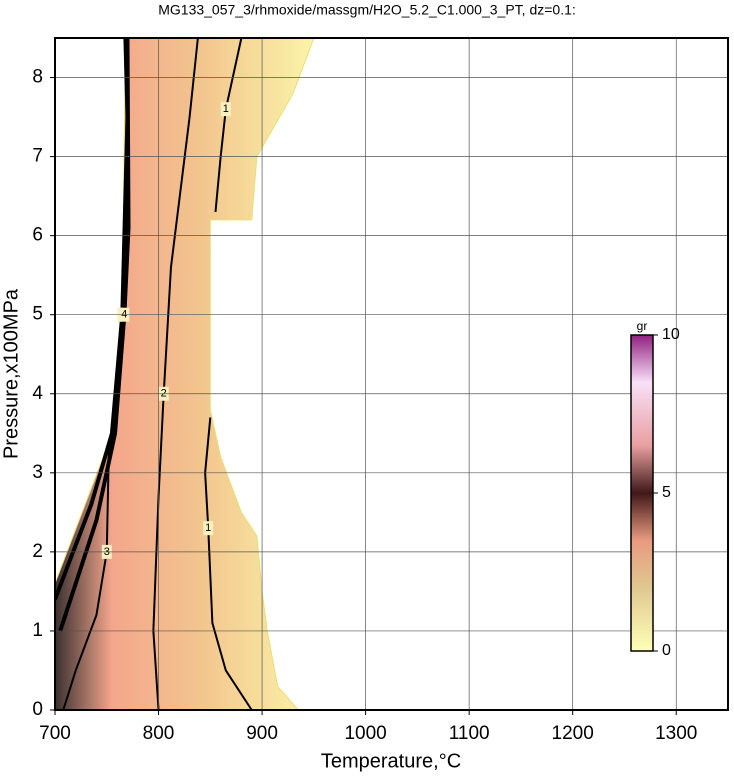  What do you see at coordinates (37, 156) in the screenshot?
I see `y-tick-label: 7` at bounding box center [37, 156].